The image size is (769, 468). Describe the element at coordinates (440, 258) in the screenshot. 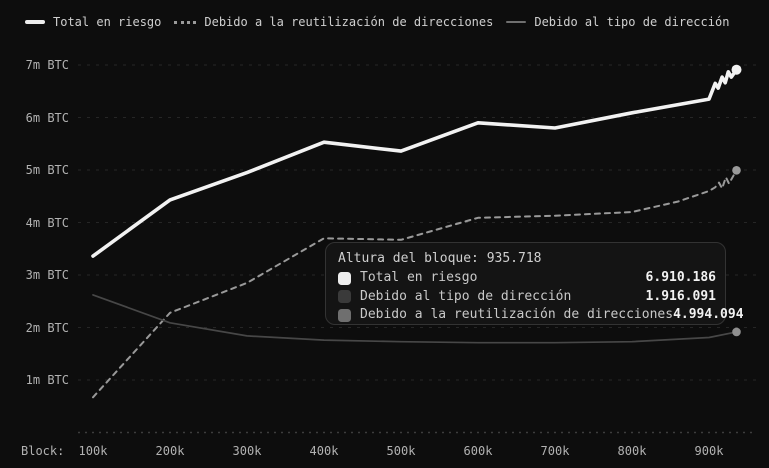

I see `tooltip-title: Altura del bloque: 935.718` at that location.